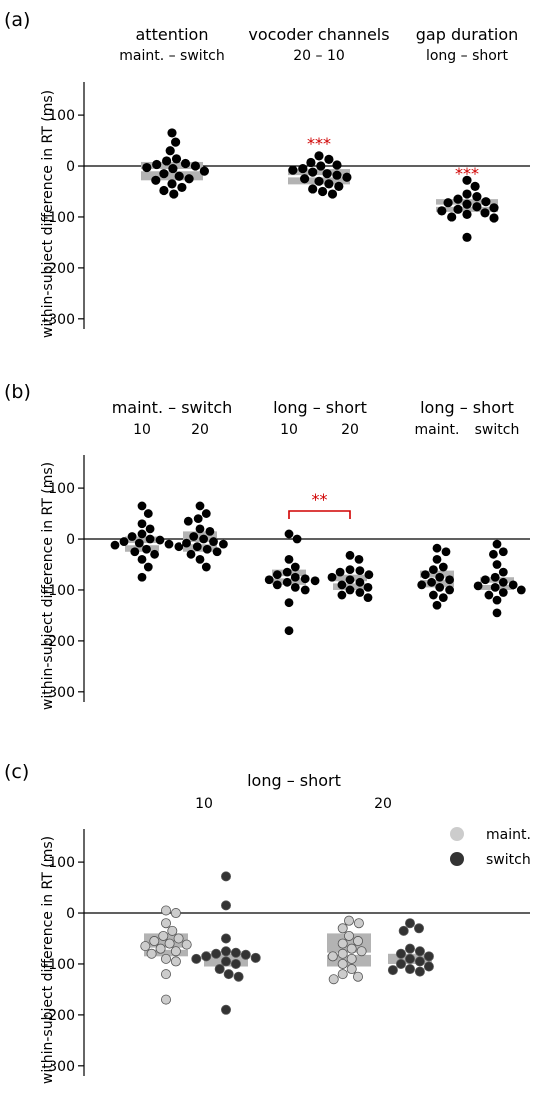  Describe the element at coordinates (200, 430) in the screenshot. I see `panel-b-header-1-sub-2: 20` at that location.